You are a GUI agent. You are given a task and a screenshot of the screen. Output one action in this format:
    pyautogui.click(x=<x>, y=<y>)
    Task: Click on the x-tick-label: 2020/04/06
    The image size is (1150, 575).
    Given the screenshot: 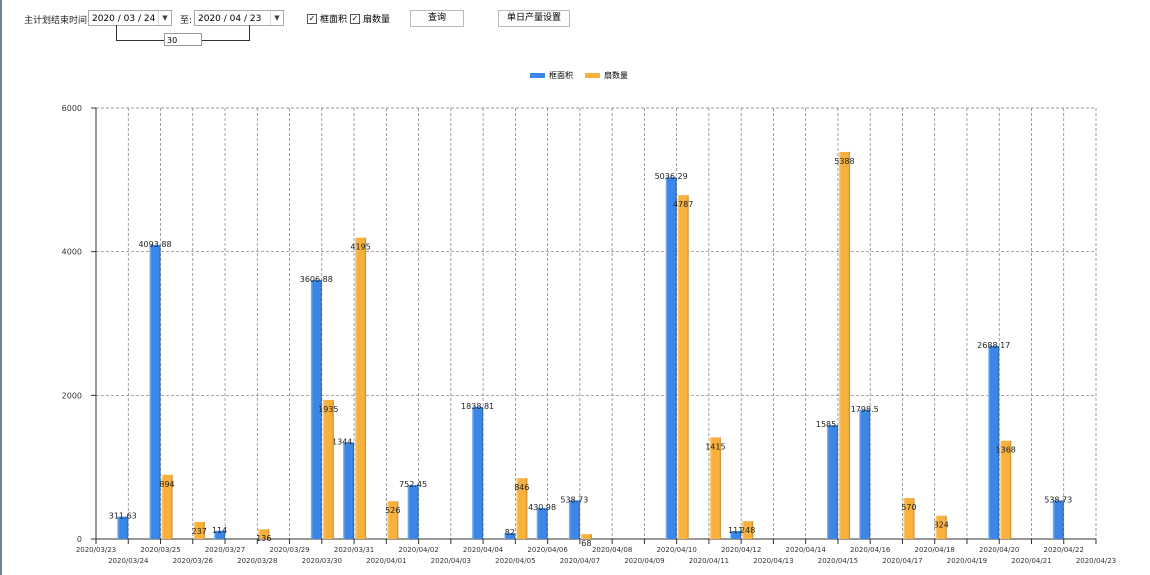 What is the action you would take?
    pyautogui.click(x=547, y=550)
    